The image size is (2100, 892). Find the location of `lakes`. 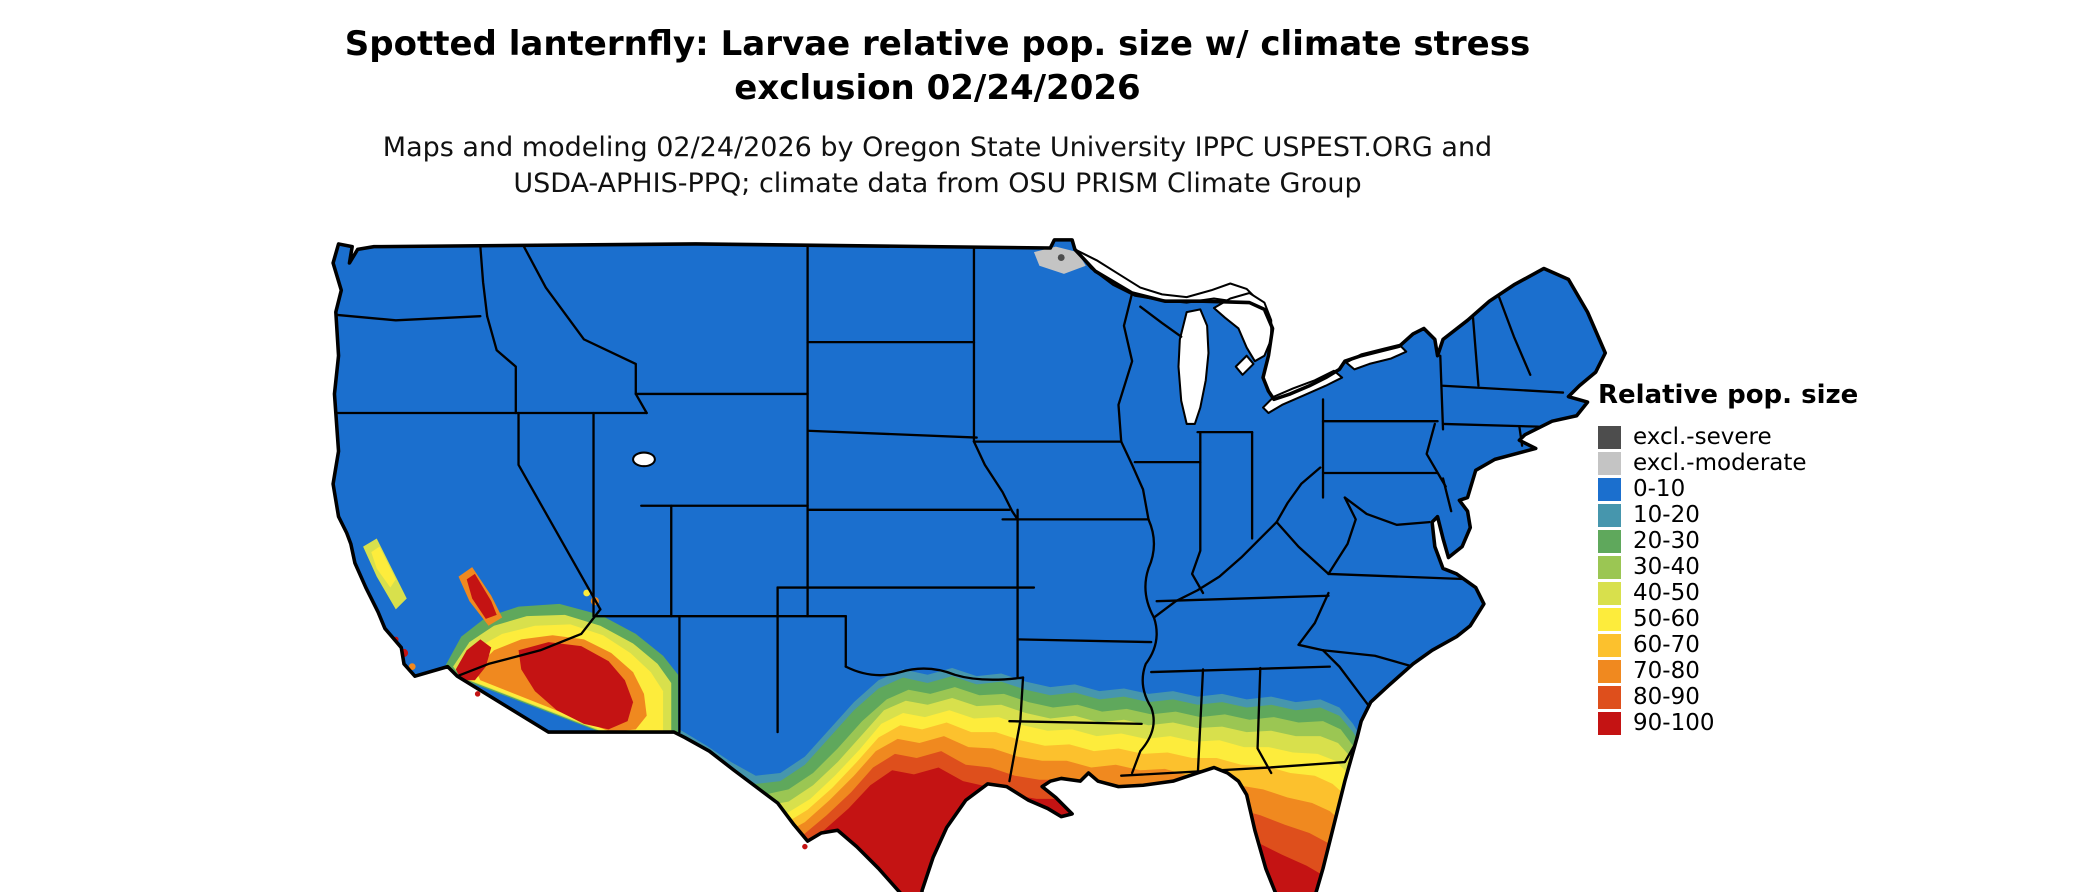

lakes is located at coordinates (1020, 358).